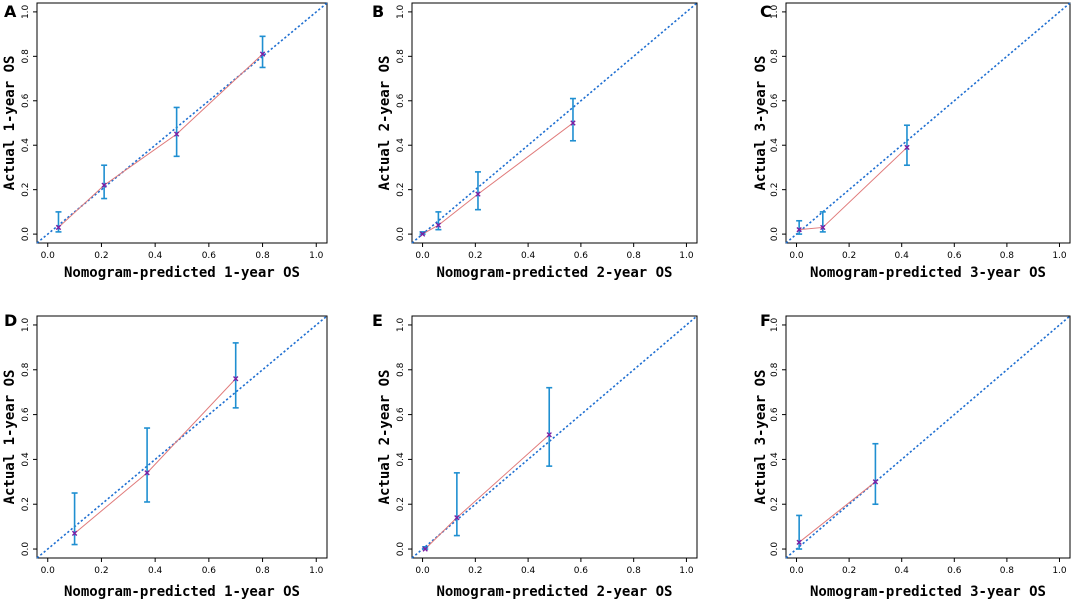 This screenshot has height=604, width=1074. I want to click on panel-letter: B, so click(378, 11).